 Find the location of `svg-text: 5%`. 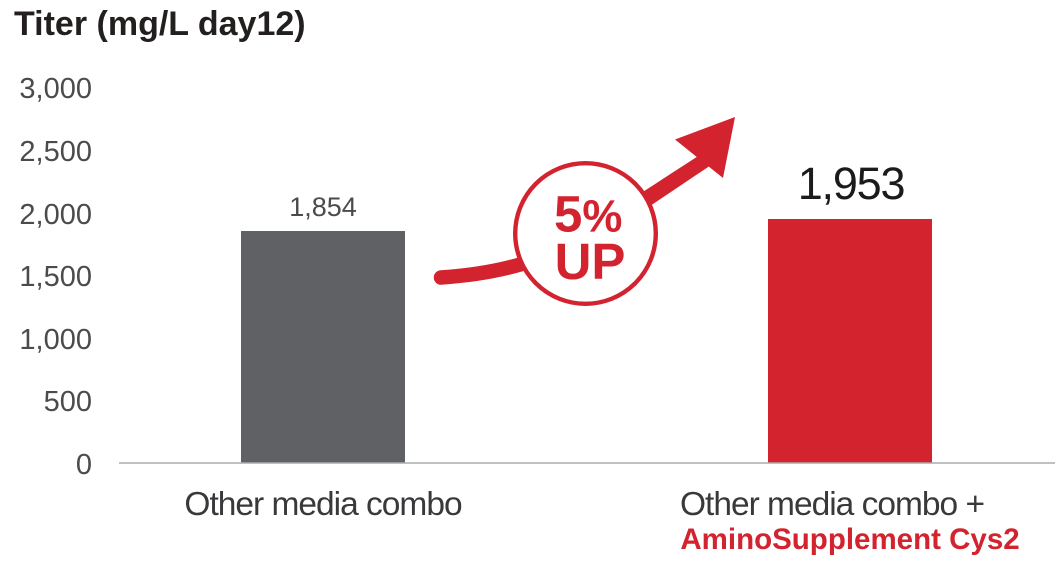

svg-text: 5% is located at coordinates (588, 214).